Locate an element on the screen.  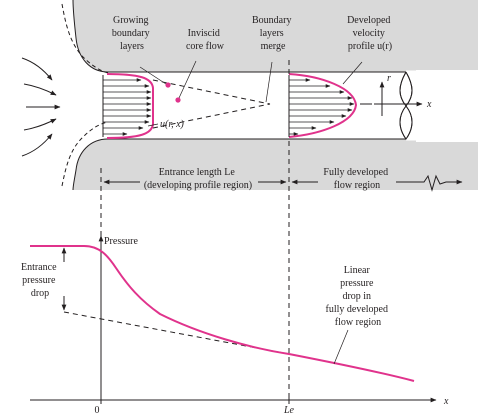
label-fully-developed-region: Fully developed flow region is located at coordinates (356, 179).